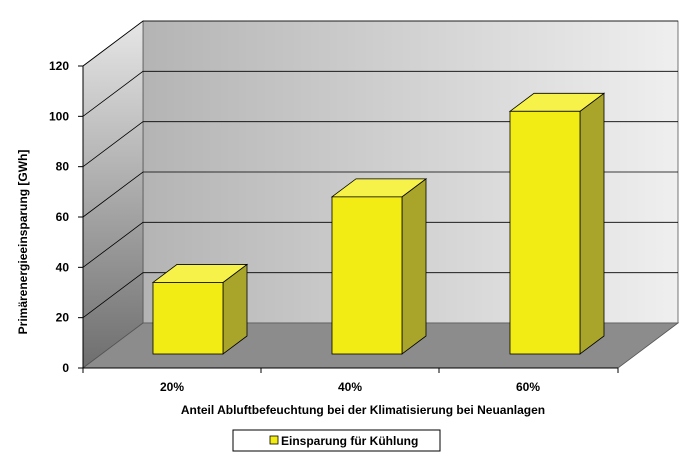 The width and height of the screenshot is (696, 464). What do you see at coordinates (63, 217) in the screenshot?
I see `y-tick-label: 60` at bounding box center [63, 217].